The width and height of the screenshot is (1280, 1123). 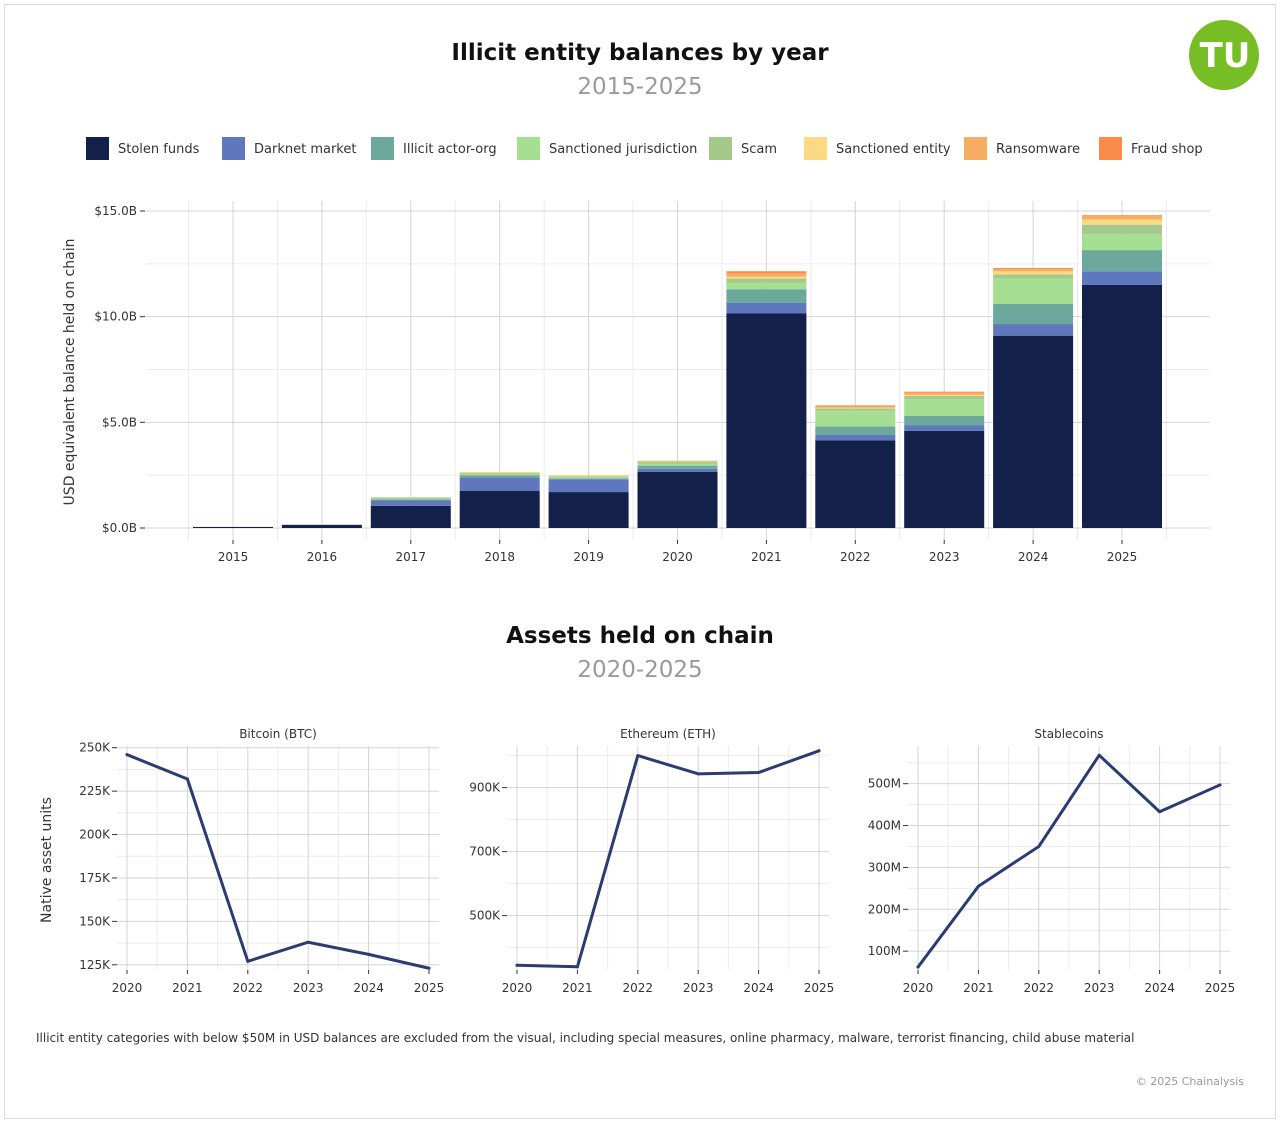 I want to click on panel-title: Bitcoin (BTC), so click(x=278, y=734).